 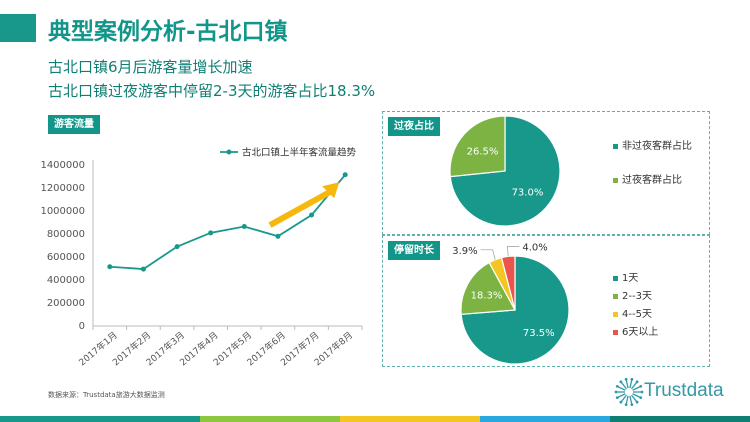 What do you see at coordinates (555, 303) in the screenshot?
I see `stay-duration-pie-chart: 73.5% 18.3% 3.9% 4.0% 1天 2--3天 4--5天 6天以上` at bounding box center [555, 303].